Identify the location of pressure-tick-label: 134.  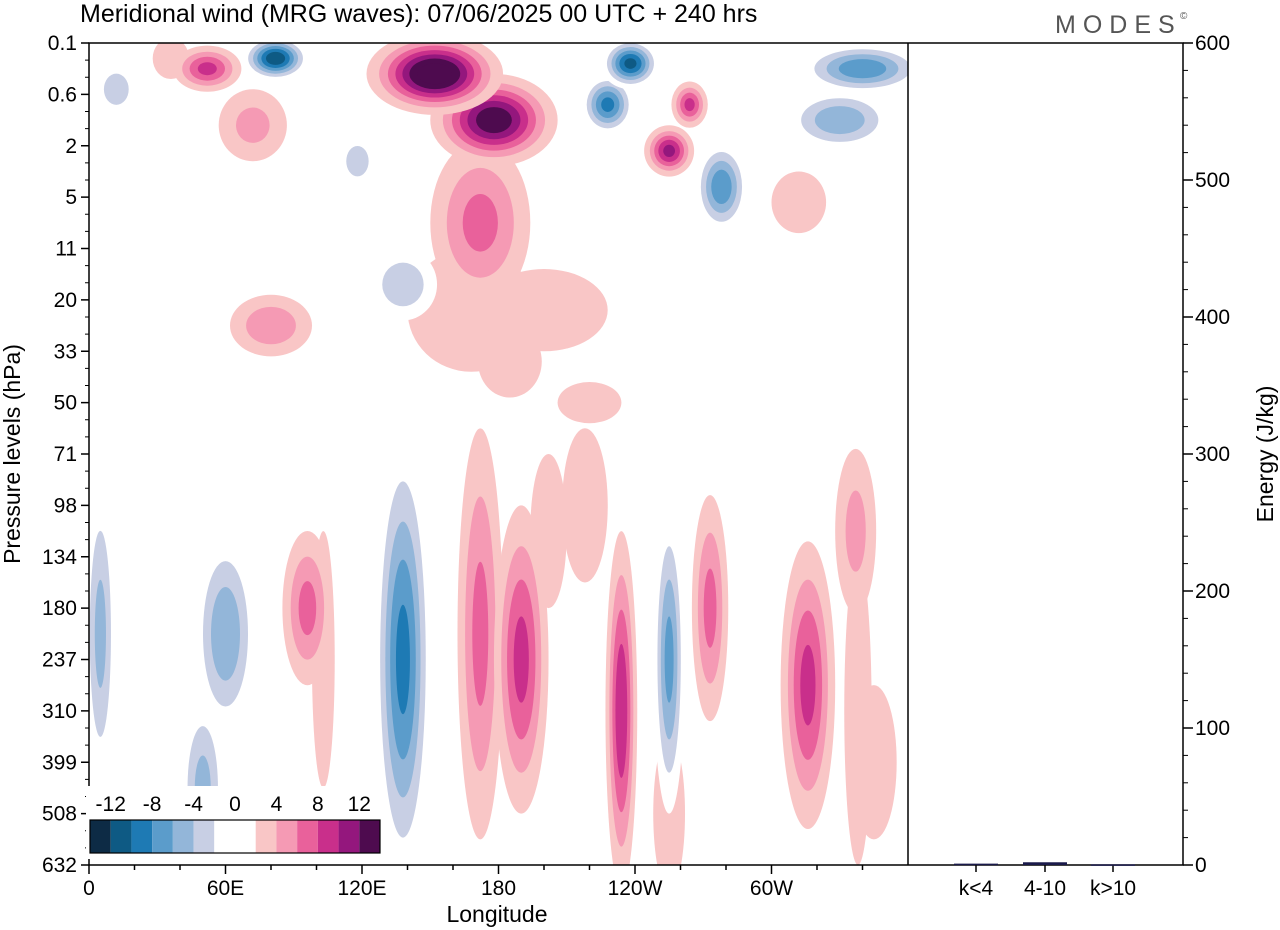
(59, 557).